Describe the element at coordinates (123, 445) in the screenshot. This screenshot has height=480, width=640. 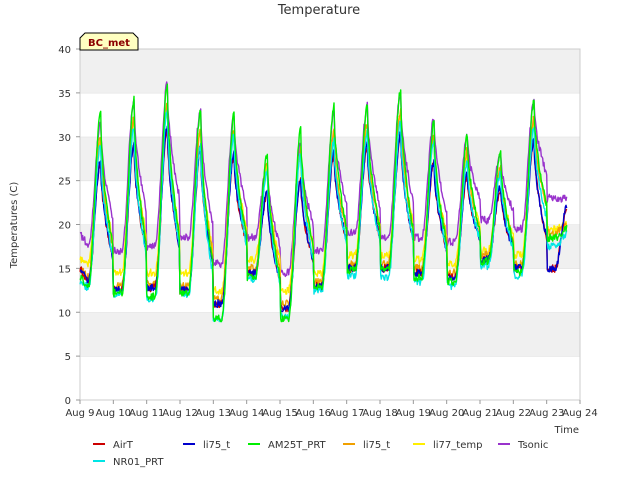
I see `legend-label: AirT` at that location.